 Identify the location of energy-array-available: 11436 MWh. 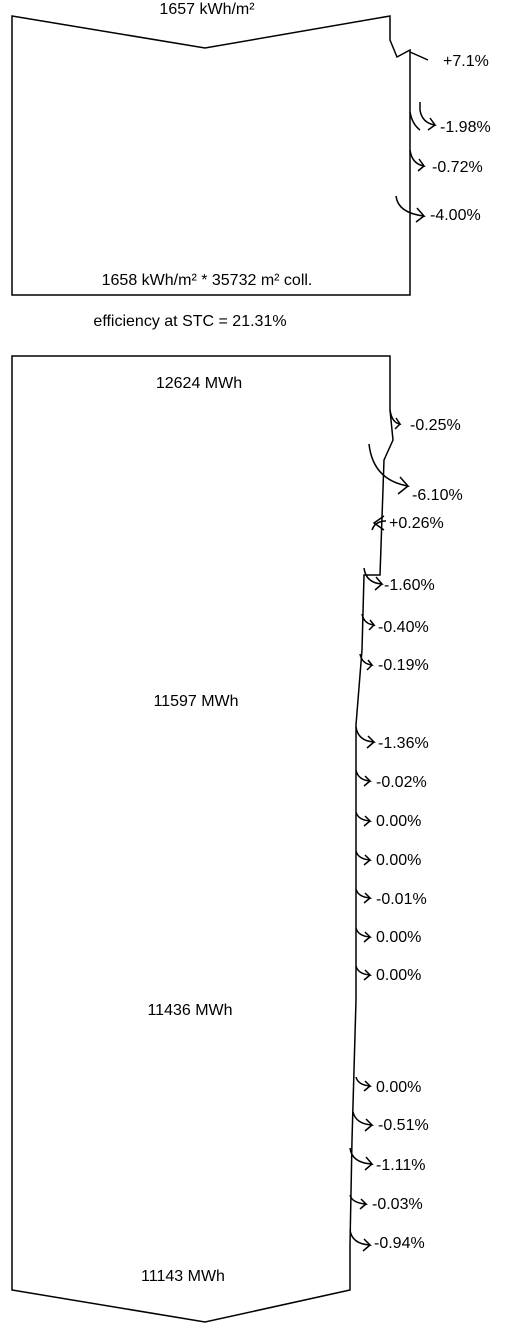
(189, 1010).